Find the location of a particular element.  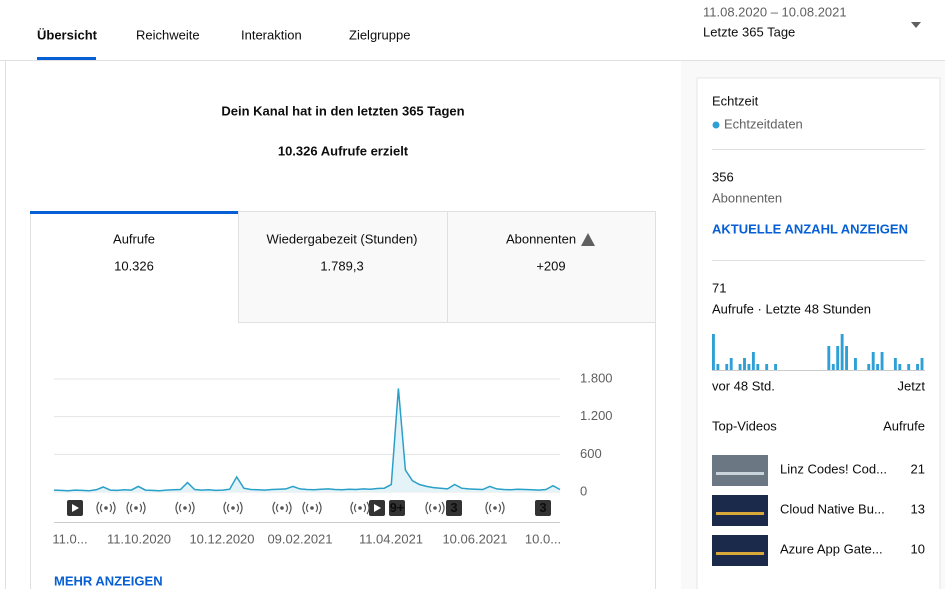

subscriber-link: AKTUELLE ANZAHL ANZEIGEN is located at coordinates (810, 228).